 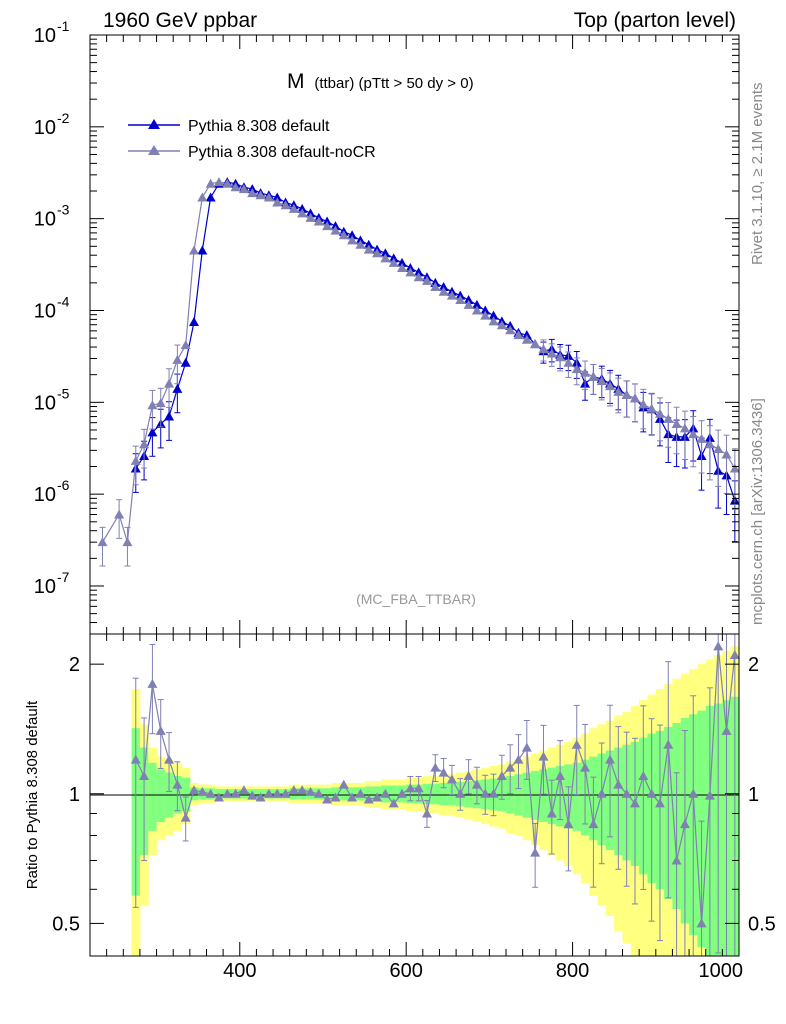 What do you see at coordinates (721, 971) in the screenshot?
I see `xtick-label: 1000` at bounding box center [721, 971].